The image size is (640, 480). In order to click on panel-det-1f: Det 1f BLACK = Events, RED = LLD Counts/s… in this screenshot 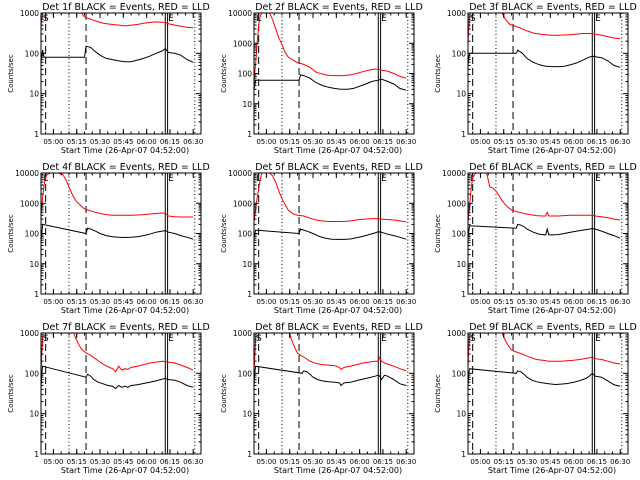, I will do `click(106, 80)`.